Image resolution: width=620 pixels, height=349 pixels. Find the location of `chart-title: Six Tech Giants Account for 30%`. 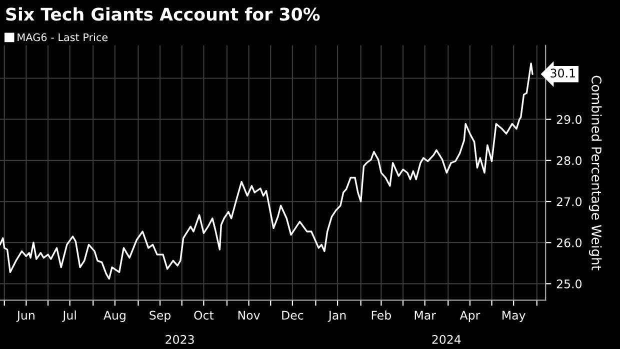

chart-title: Six Tech Giants Account for 30% is located at coordinates (163, 14).